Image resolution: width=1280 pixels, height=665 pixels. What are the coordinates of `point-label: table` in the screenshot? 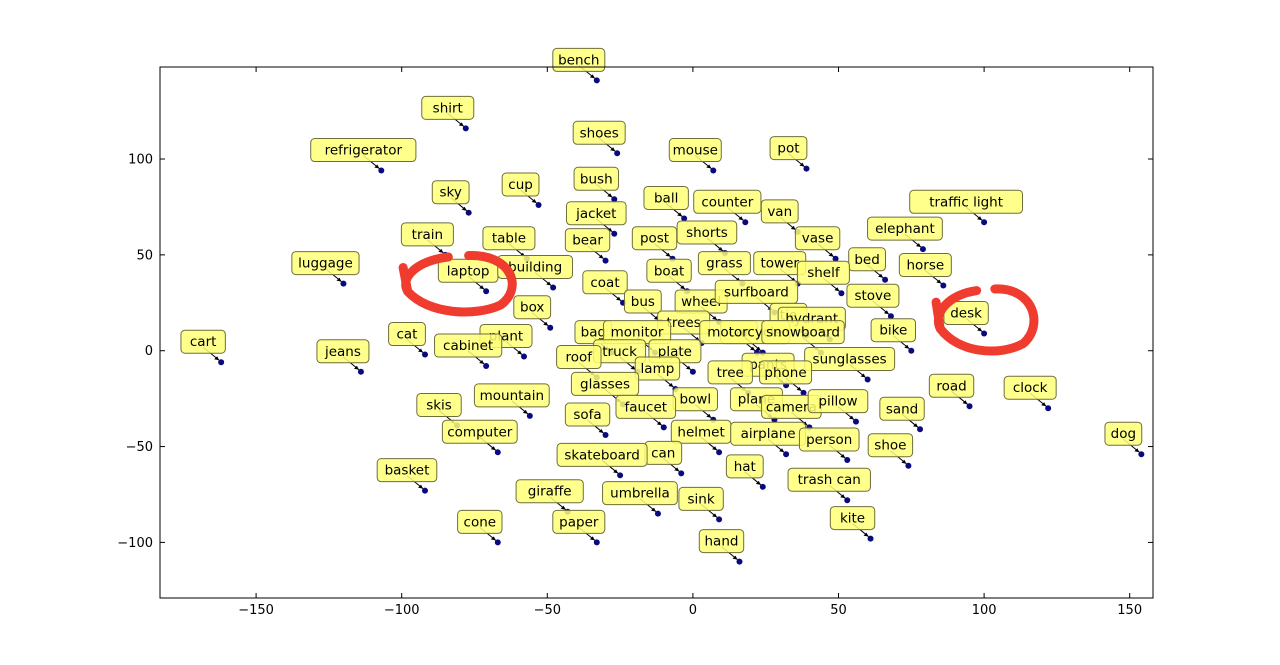 It's located at (509, 239).